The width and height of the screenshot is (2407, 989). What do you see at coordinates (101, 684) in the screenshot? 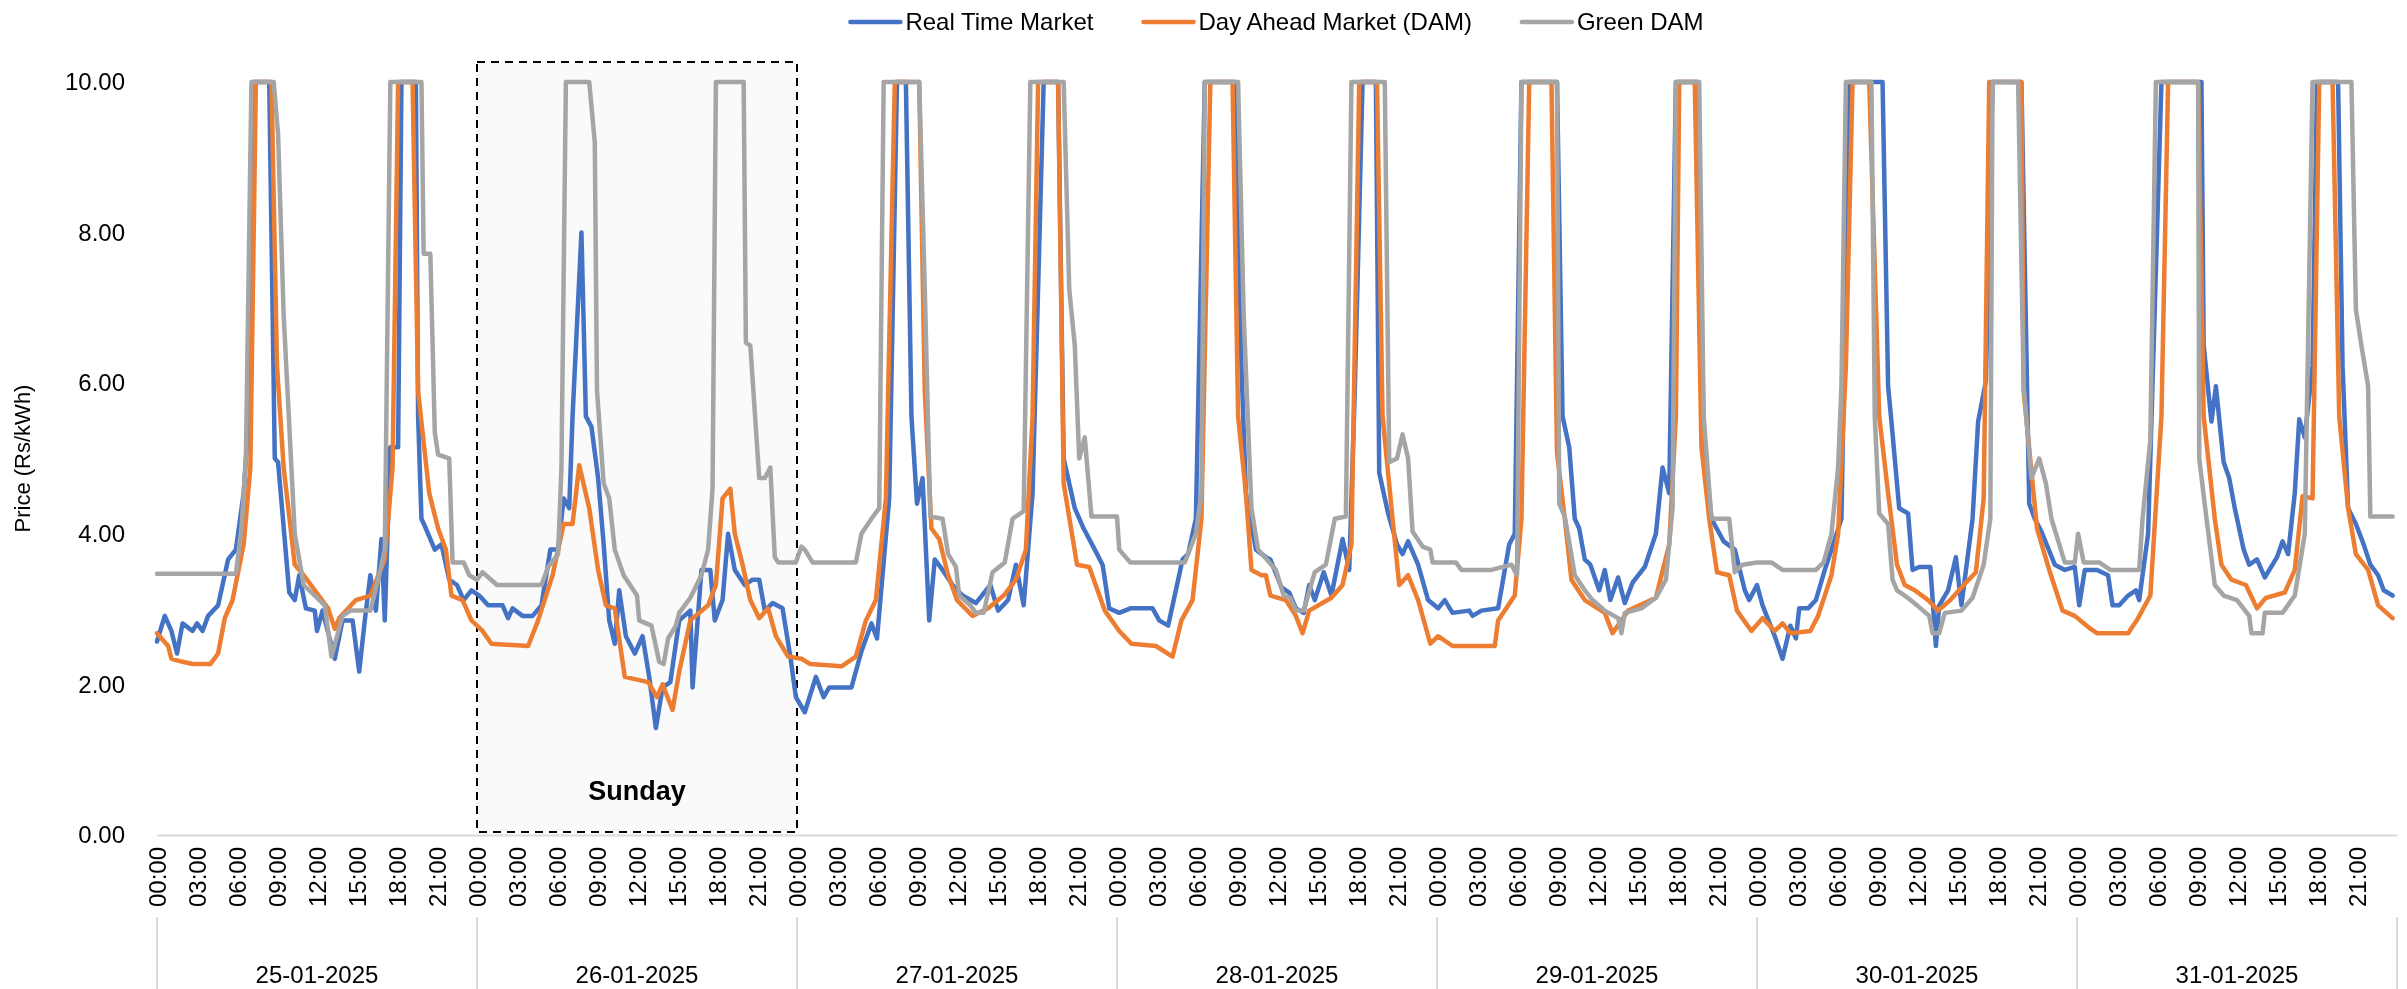
I see `y-tick-label: 2.00` at bounding box center [101, 684].